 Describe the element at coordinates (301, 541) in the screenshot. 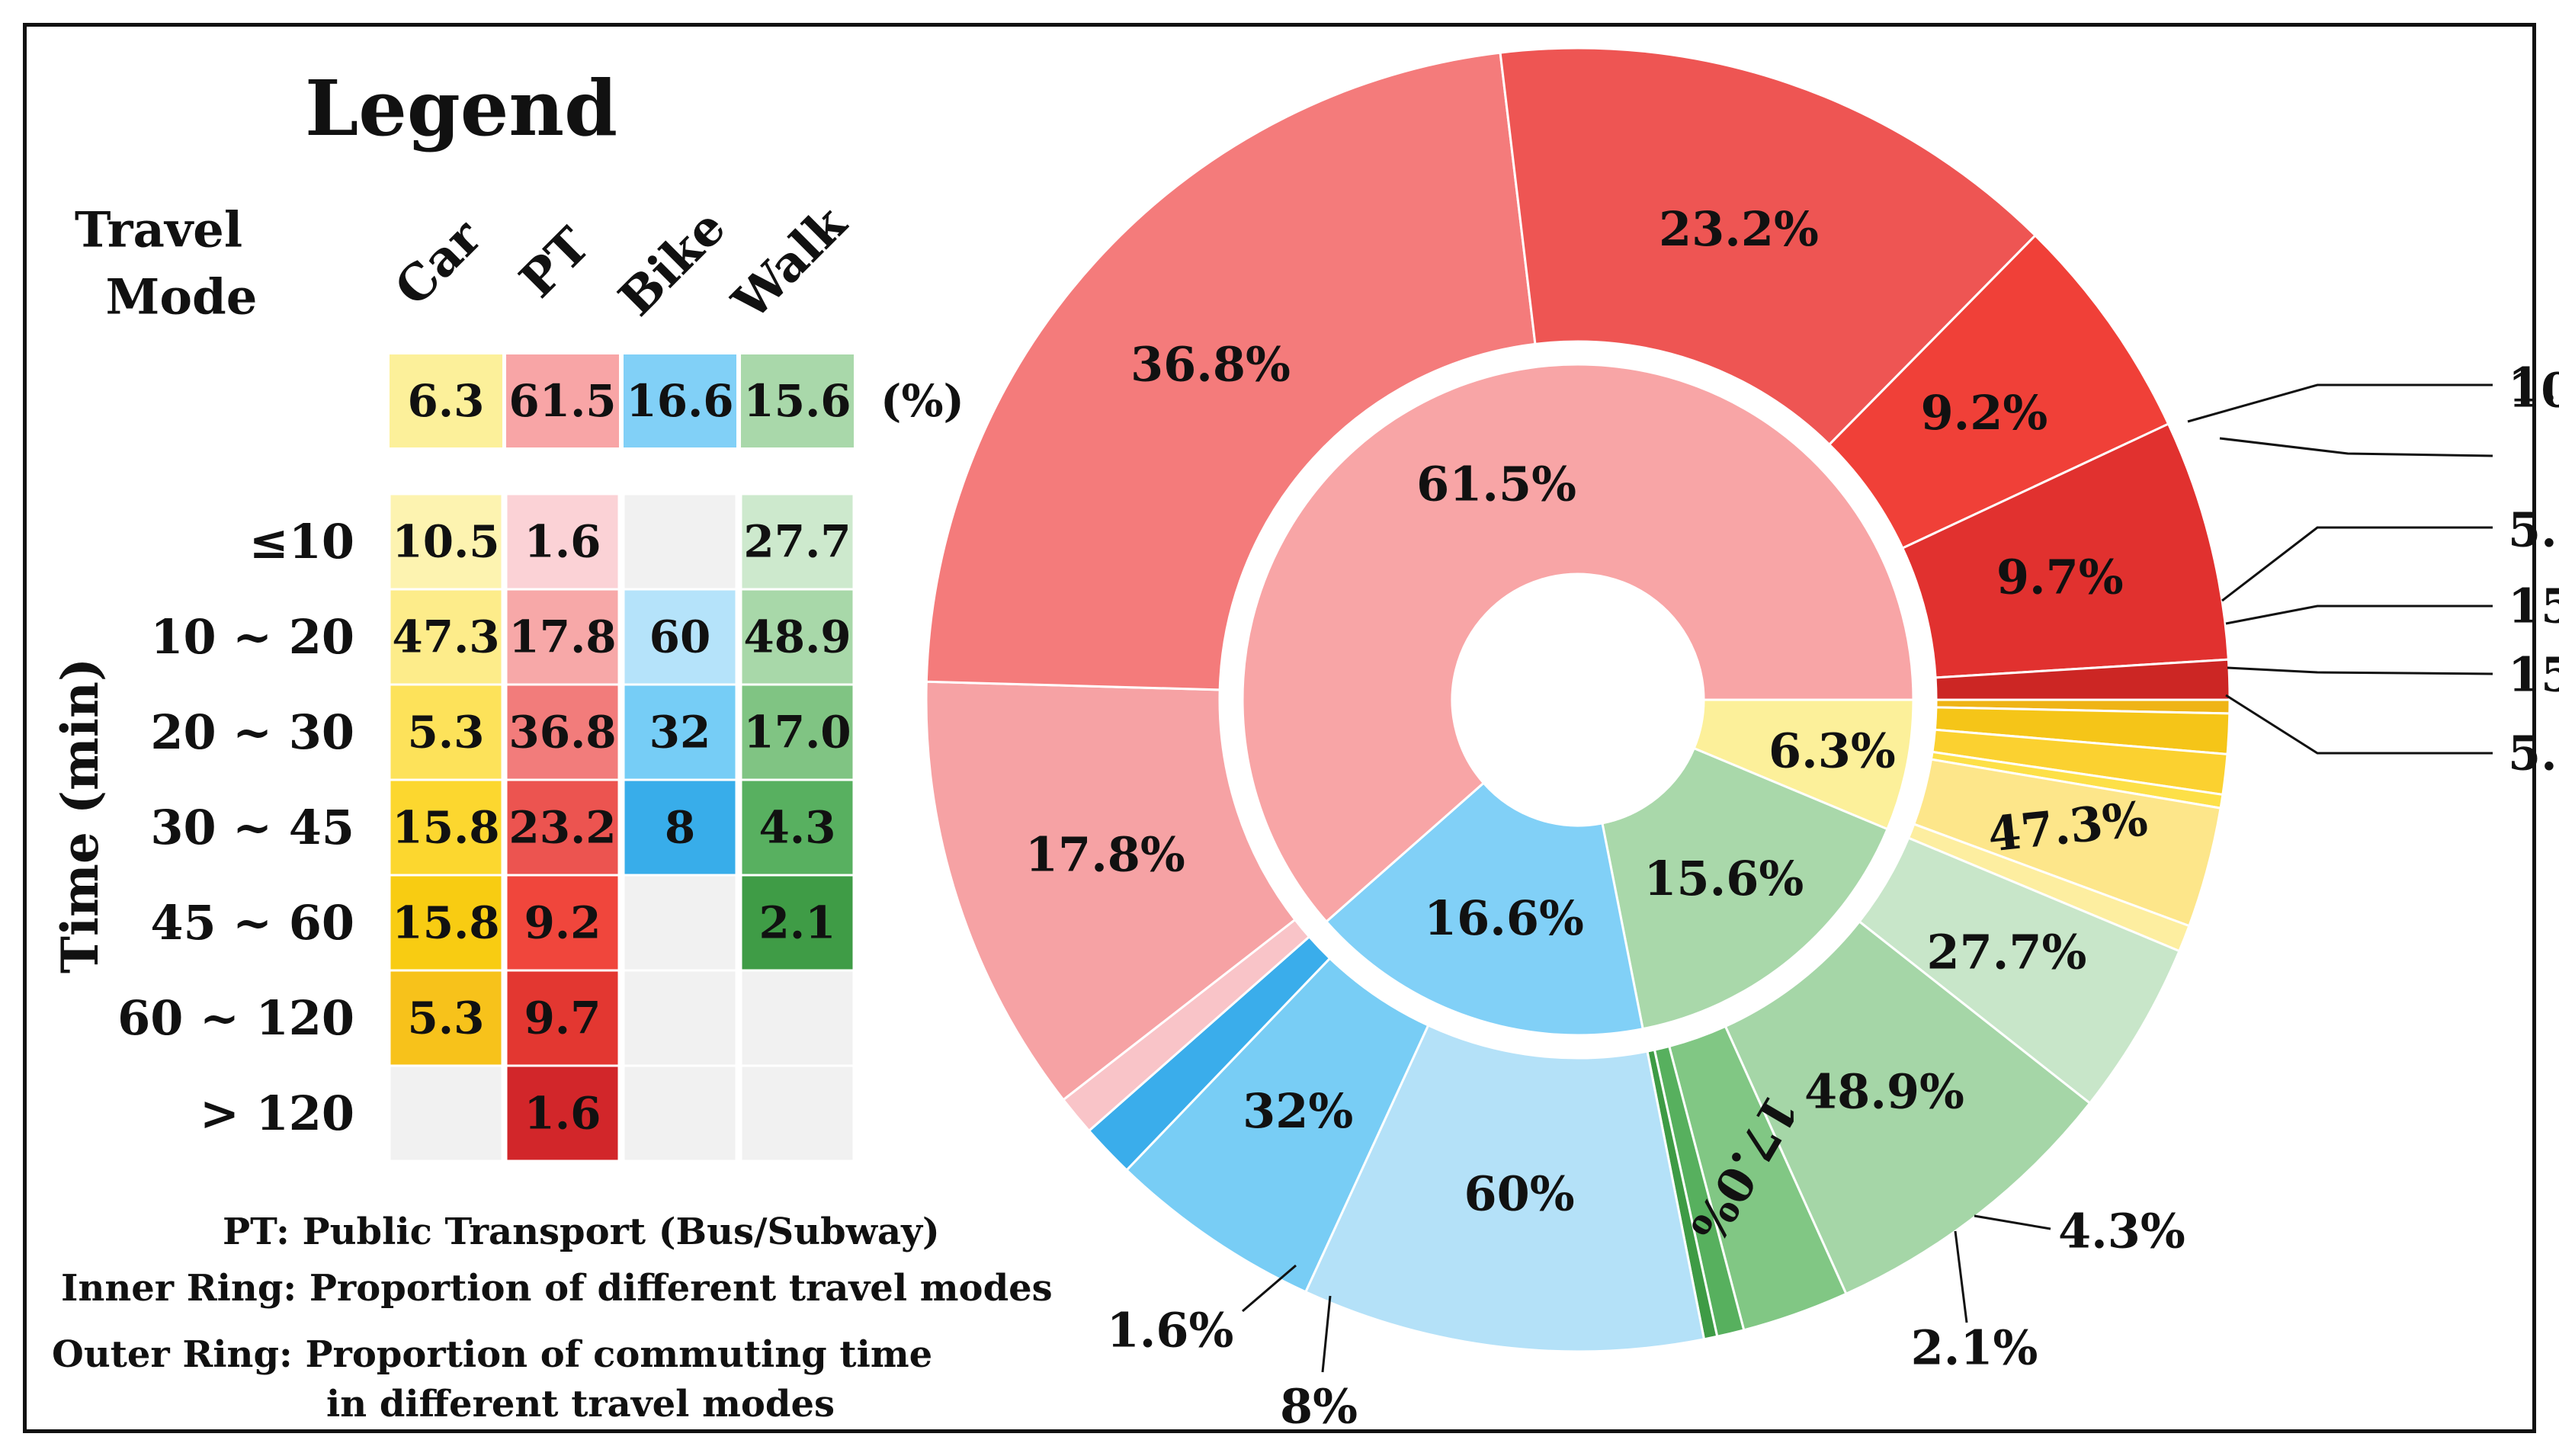

I see `time-bin-10: ≤10` at that location.